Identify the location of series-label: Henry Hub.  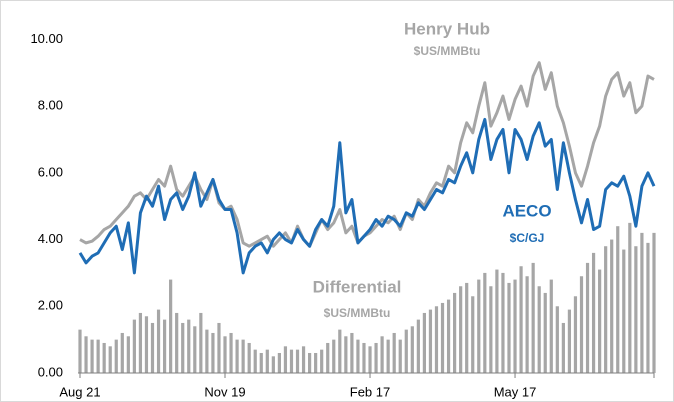
(447, 28).